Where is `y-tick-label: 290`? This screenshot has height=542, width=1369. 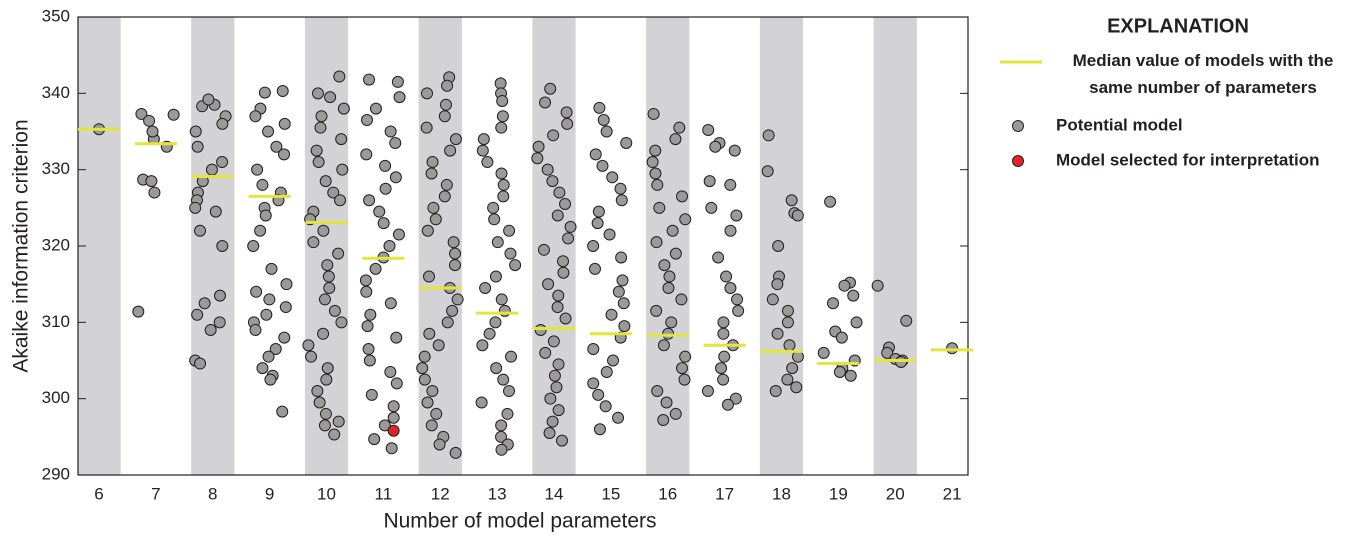
y-tick-label: 290 is located at coordinates (56, 473).